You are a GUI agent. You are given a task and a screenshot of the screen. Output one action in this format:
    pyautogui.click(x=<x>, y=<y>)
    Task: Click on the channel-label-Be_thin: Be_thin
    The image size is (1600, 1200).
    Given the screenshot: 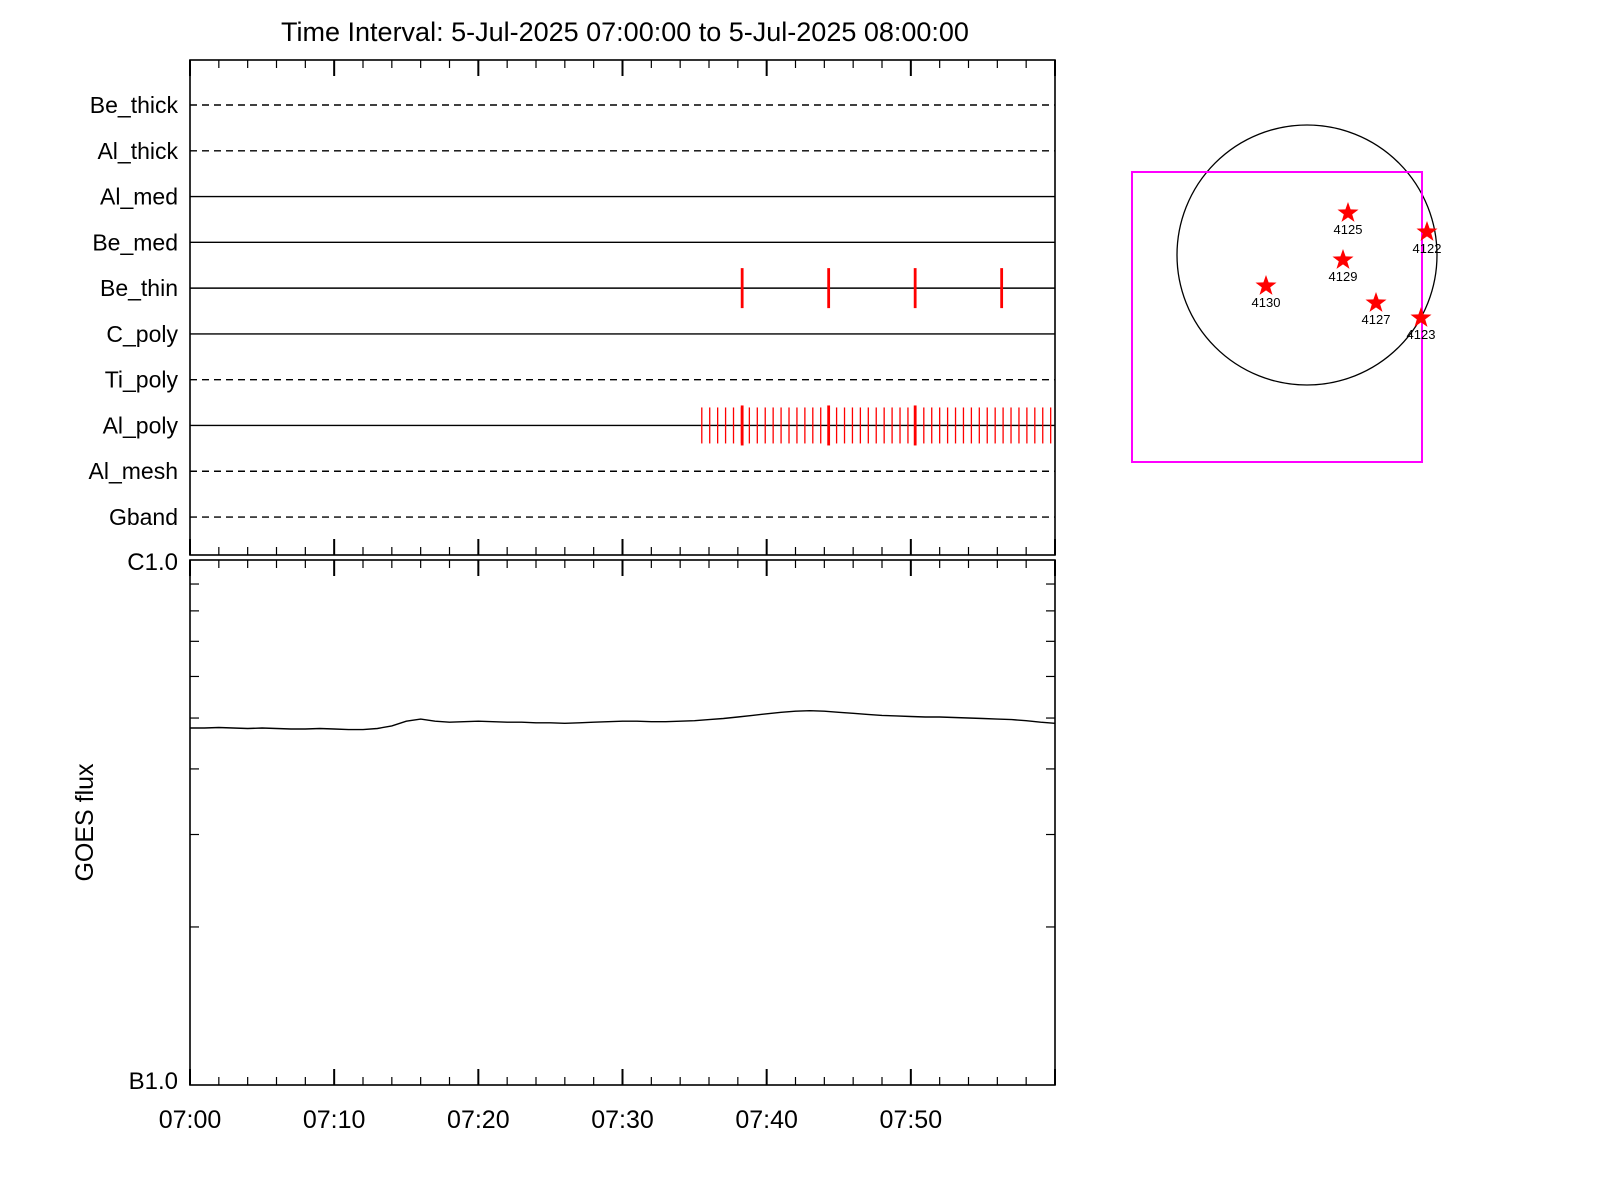 What is the action you would take?
    pyautogui.click(x=139, y=288)
    